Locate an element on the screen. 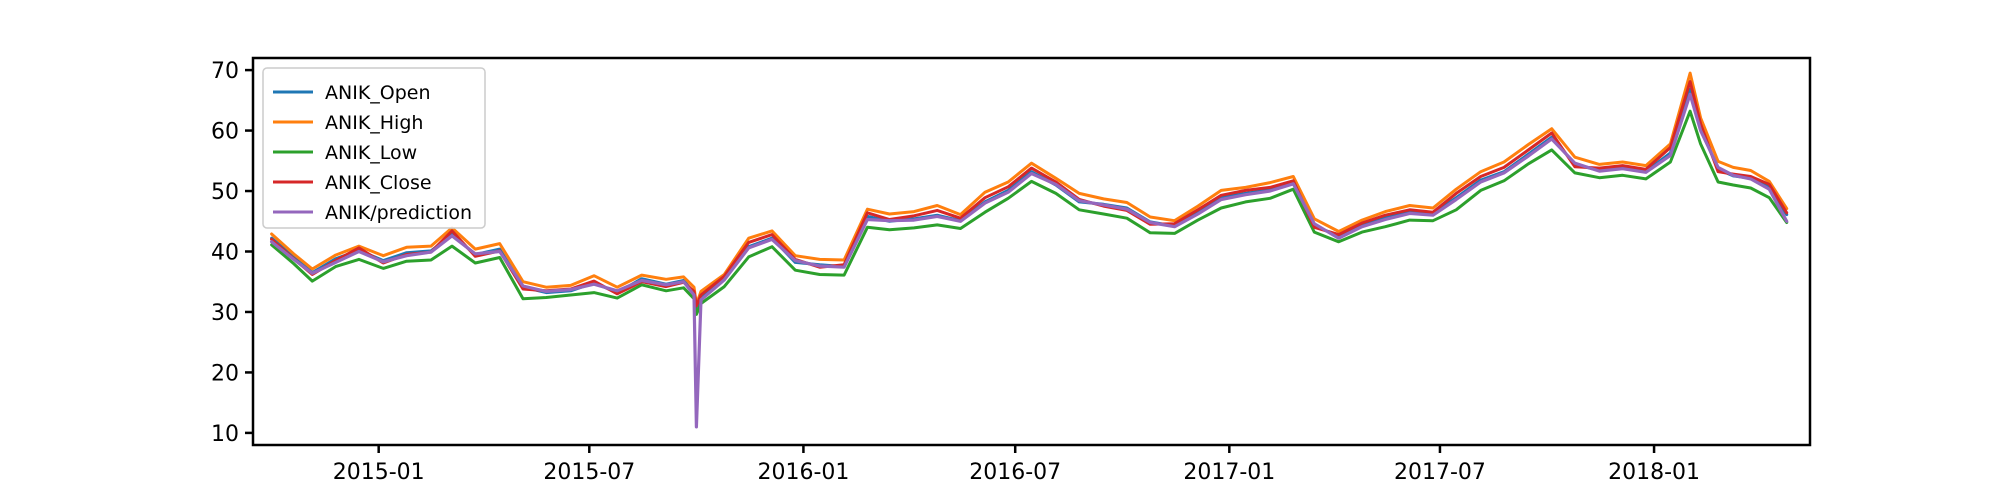 Image resolution: width=2000 pixels, height=500 pixels. y-tick-label: 50 is located at coordinates (225, 192).